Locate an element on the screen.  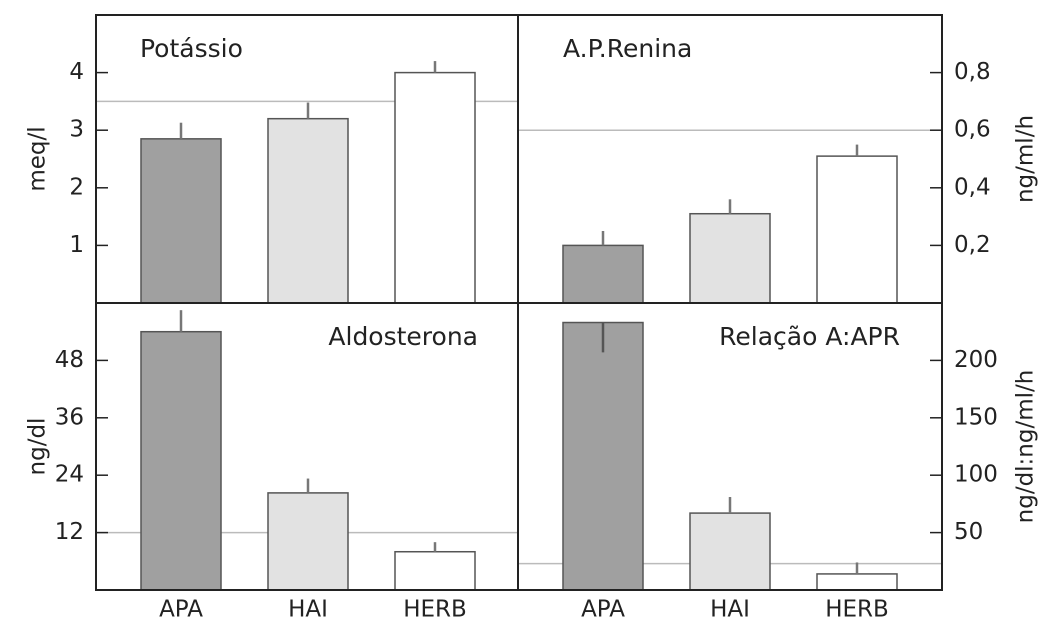
y-tick-label: 0,8 is located at coordinates (972, 72).